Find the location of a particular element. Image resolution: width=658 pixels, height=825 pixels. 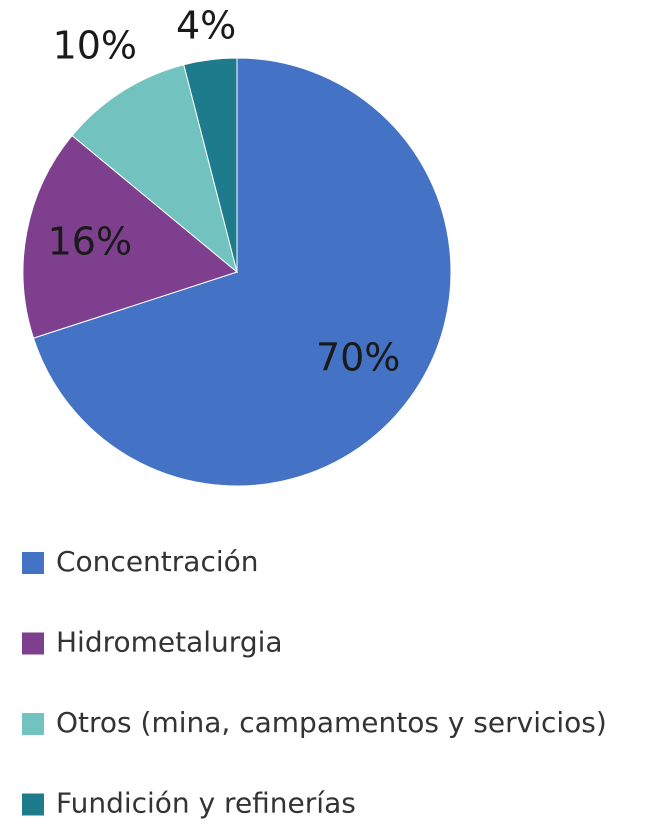

legend-label: Hidrometalurgia is located at coordinates (169, 642).